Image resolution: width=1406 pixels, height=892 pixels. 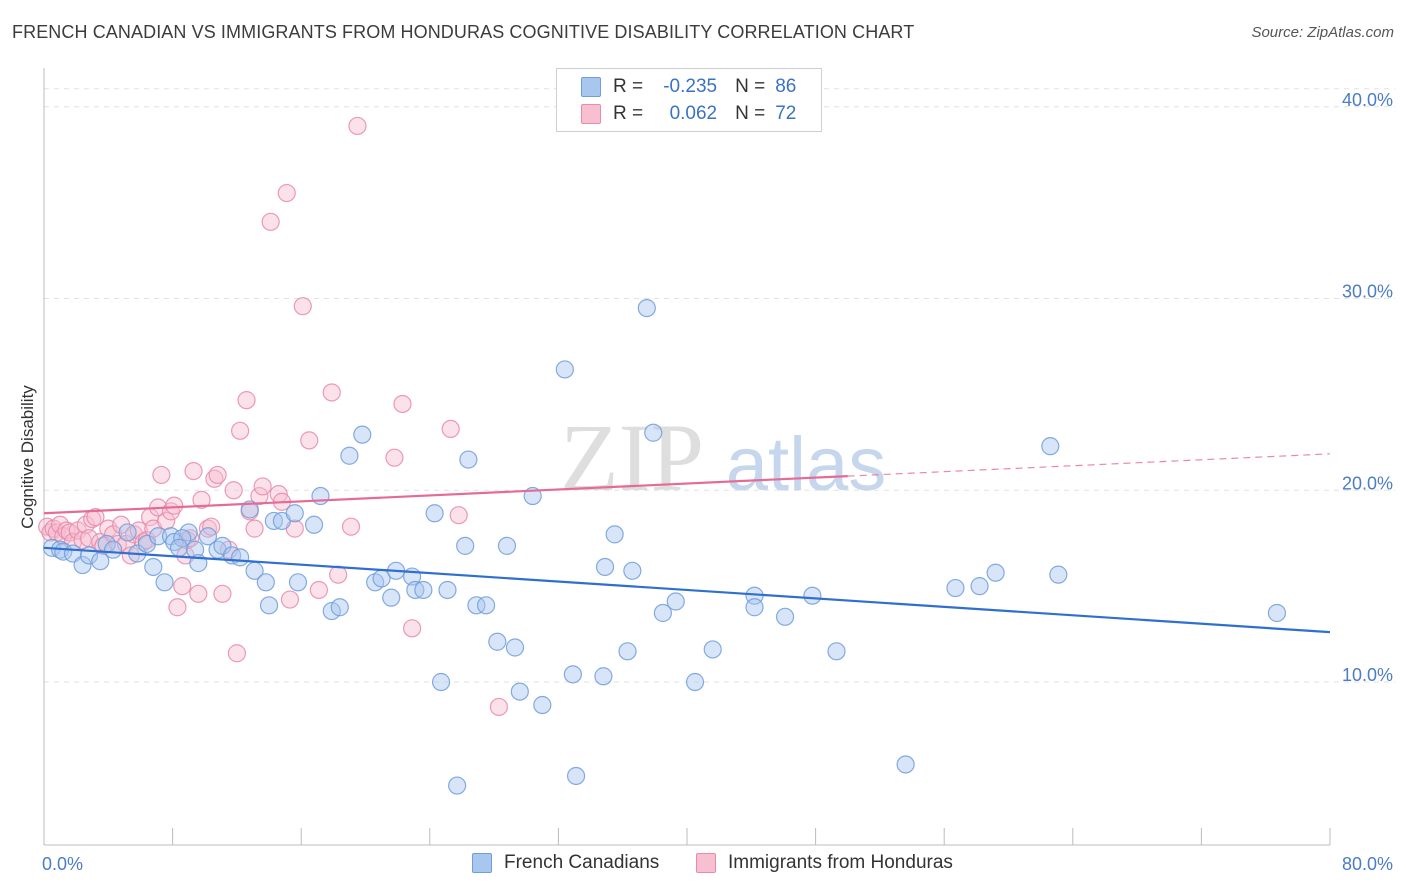 What do you see at coordinates (632, 457) in the screenshot?
I see `watermark-zip: ZIP` at bounding box center [632, 457].